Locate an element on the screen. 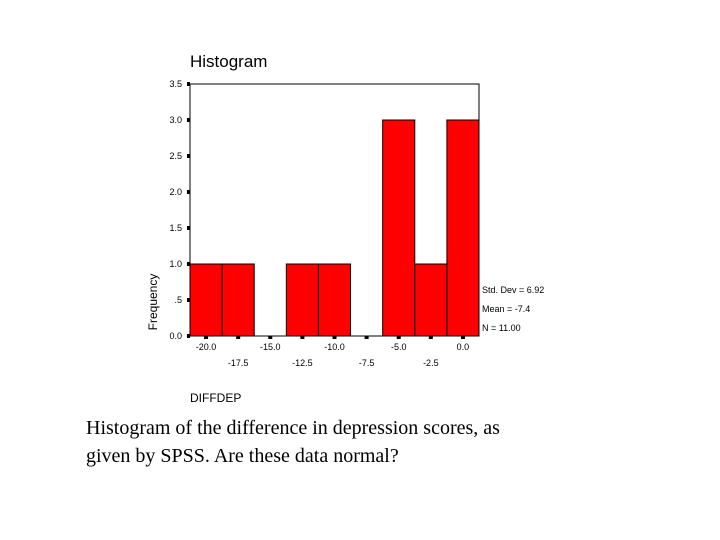 Image resolution: width=720 pixels, height=540 pixels. y-tick-label: 1.5 is located at coordinates (175, 228).